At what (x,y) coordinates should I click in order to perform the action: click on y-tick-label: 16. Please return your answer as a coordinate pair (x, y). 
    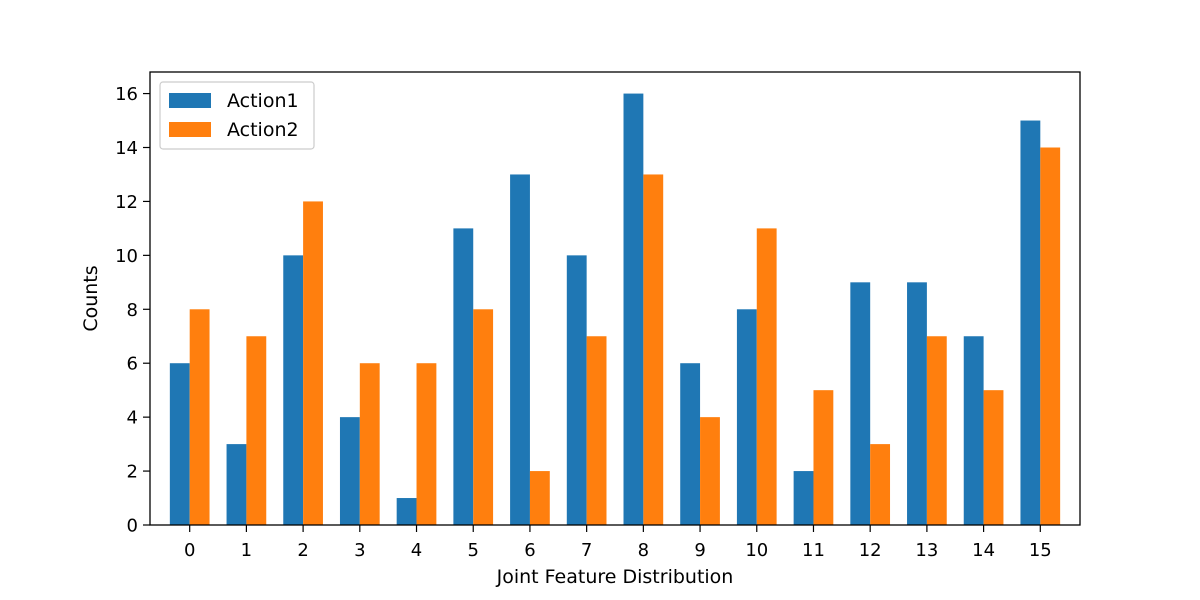
    Looking at the image, I should click on (126, 94).